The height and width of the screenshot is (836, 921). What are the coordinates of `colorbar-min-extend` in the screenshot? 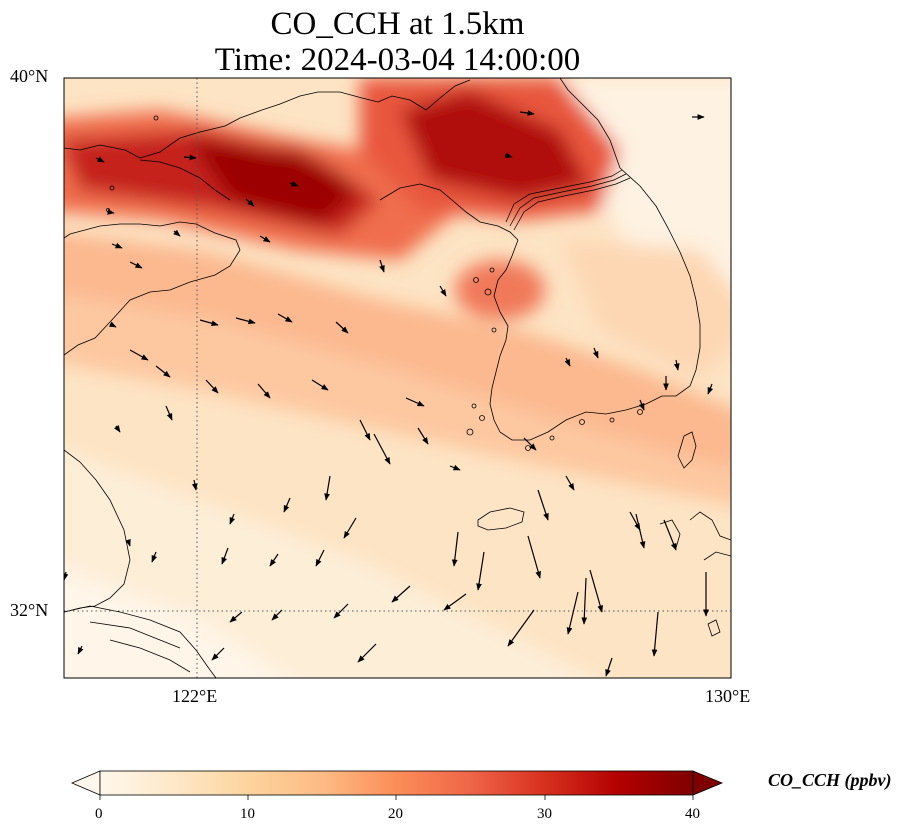 It's located at (85, 783).